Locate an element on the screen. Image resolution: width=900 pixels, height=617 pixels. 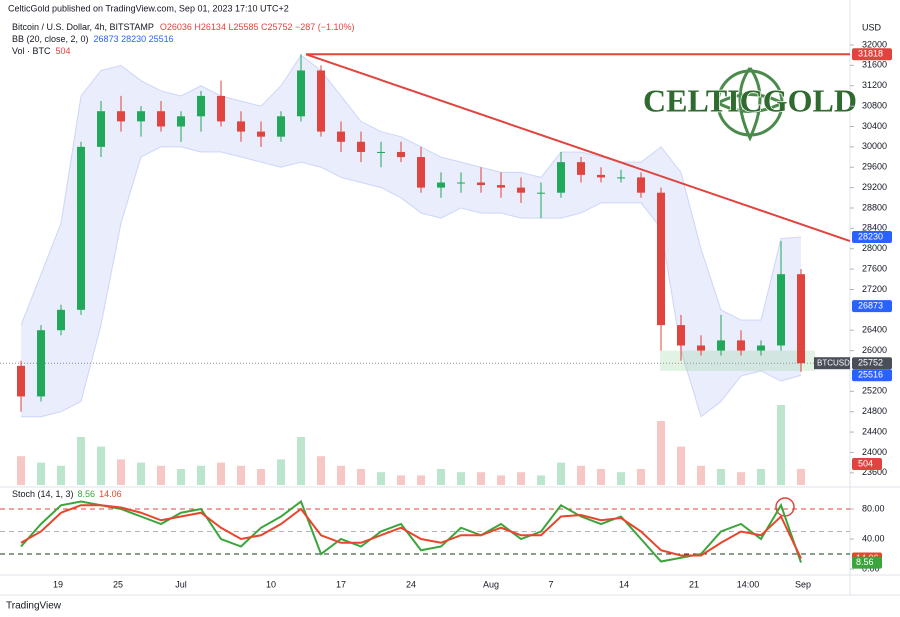
volume-tag is located at coordinates (867, 464).